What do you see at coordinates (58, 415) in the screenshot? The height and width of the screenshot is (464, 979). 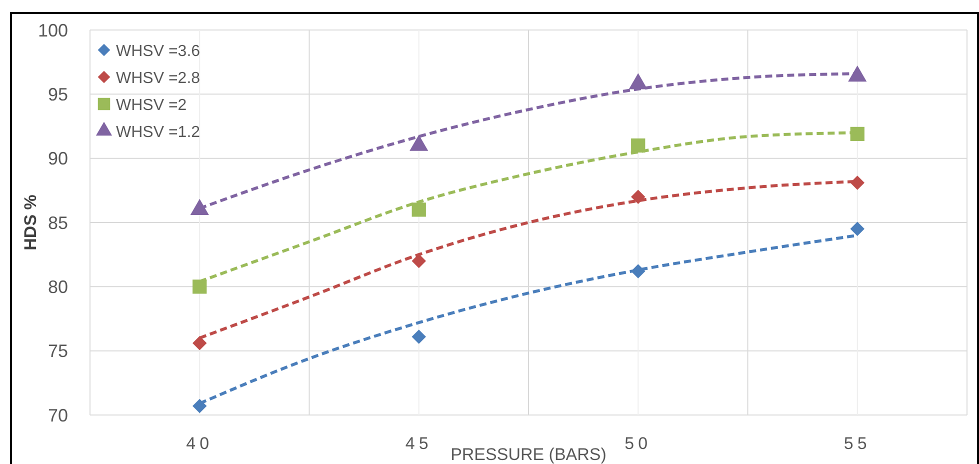 I see `y-tick-label: 70` at bounding box center [58, 415].